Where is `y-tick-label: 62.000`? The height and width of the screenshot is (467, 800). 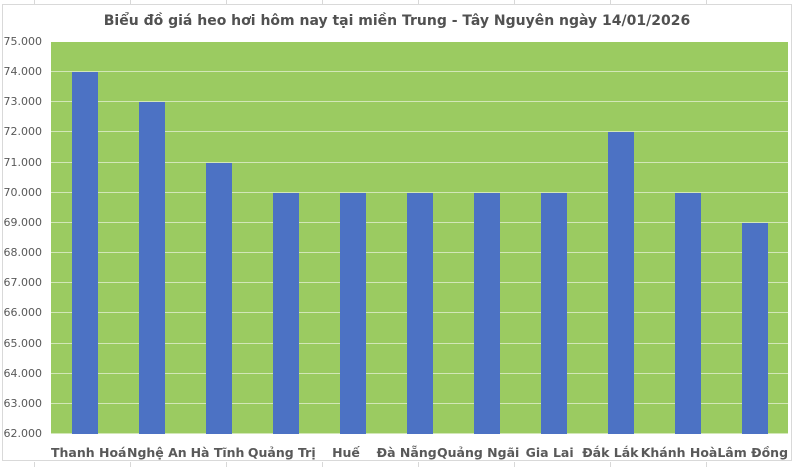
y-tick-label: 62.000 is located at coordinates (23, 433).